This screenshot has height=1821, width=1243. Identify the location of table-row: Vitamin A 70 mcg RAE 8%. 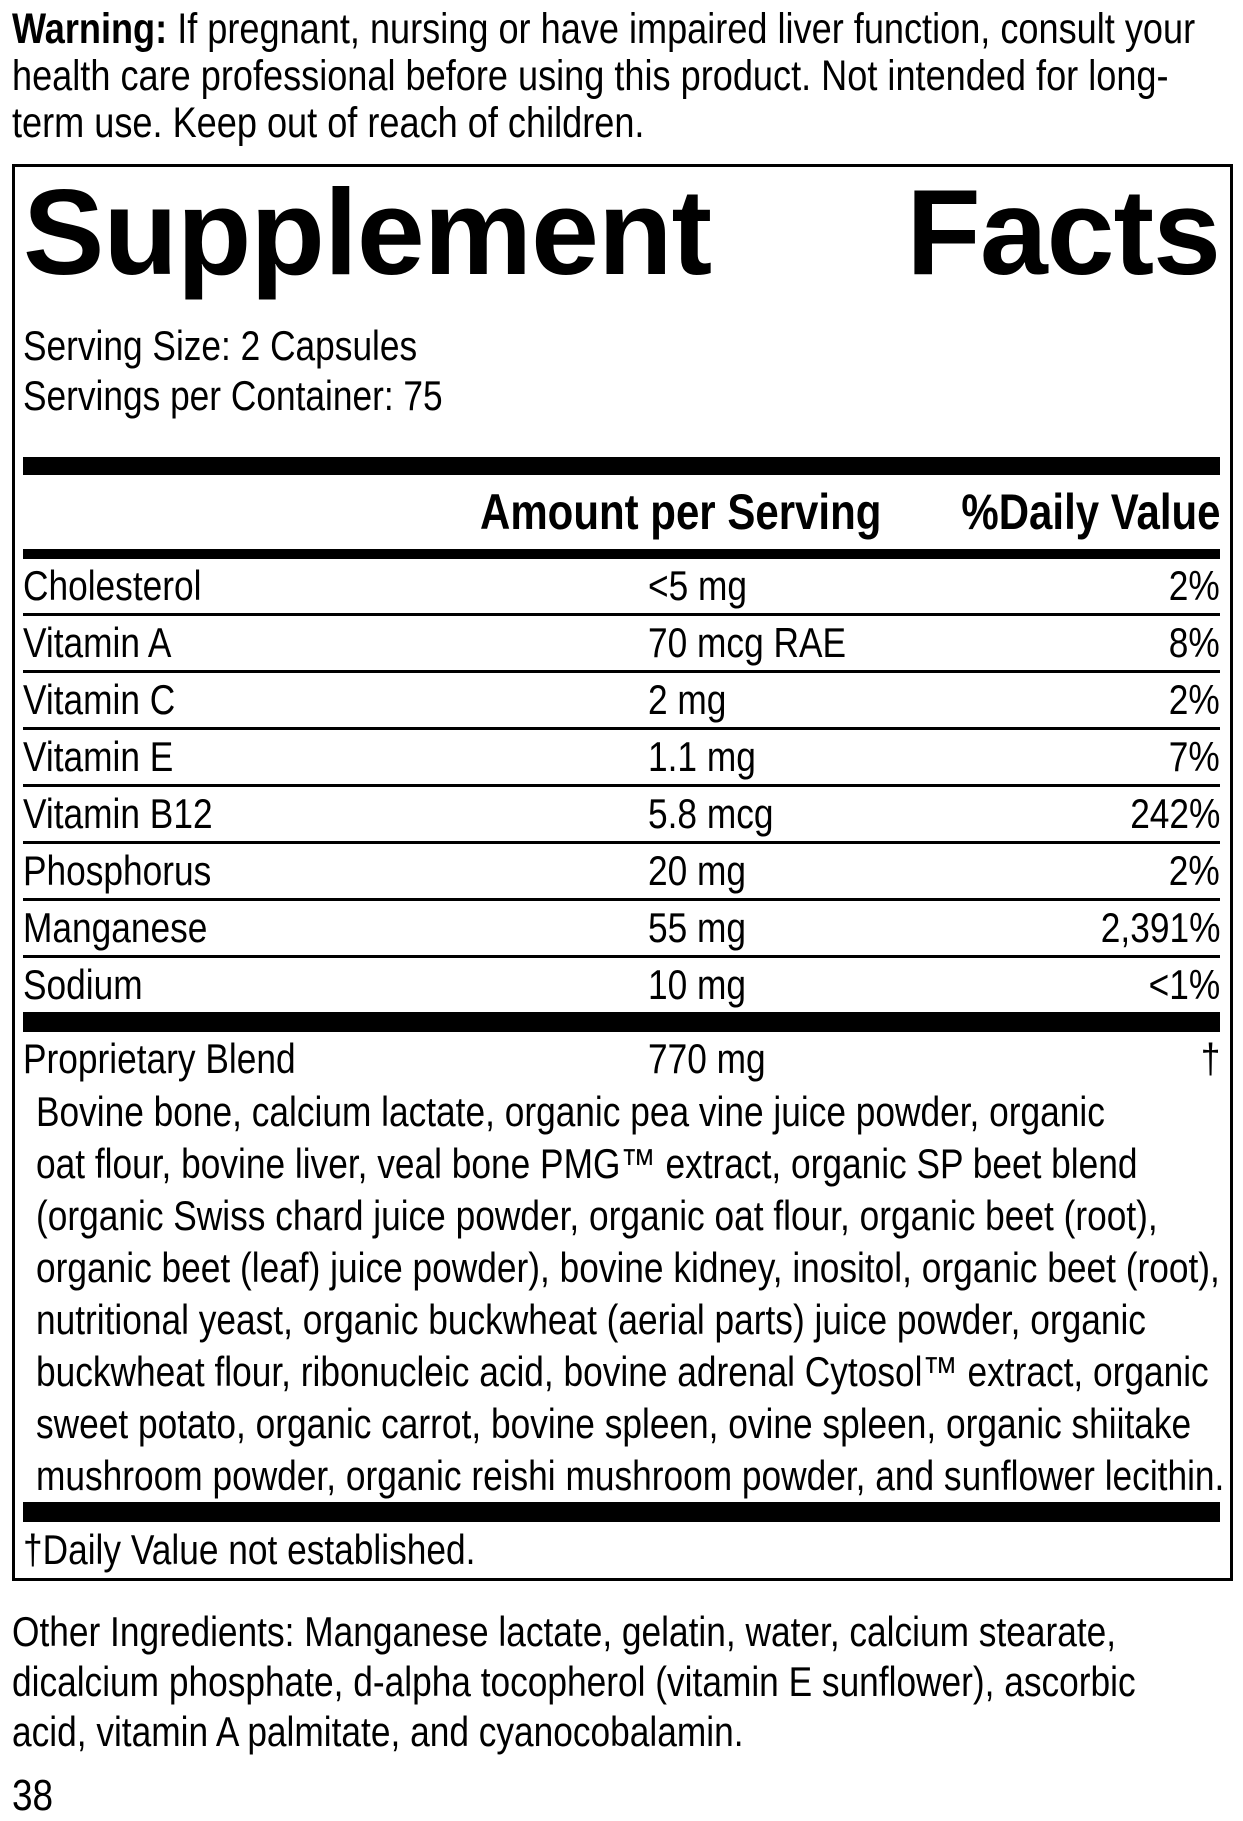
(621, 644).